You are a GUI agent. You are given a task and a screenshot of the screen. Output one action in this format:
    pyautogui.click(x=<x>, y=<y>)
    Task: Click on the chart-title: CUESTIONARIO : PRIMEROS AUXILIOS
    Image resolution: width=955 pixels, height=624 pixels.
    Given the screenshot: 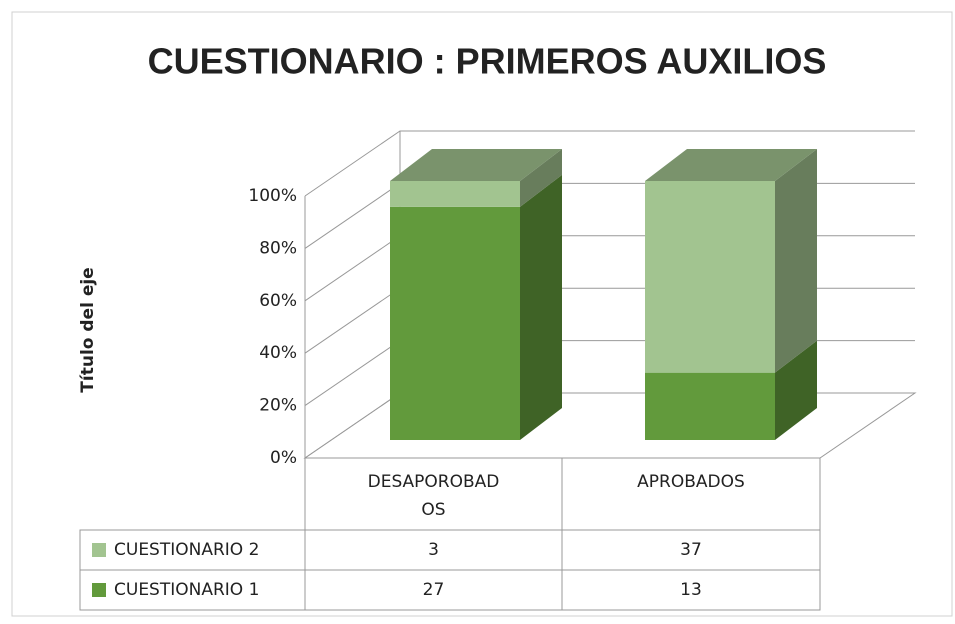 What is the action you would take?
    pyautogui.click(x=487, y=61)
    